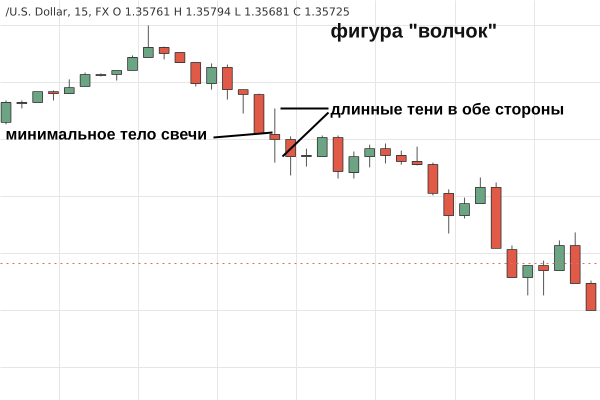 The image size is (600, 400). I want to click on chart-title: фигура "волчок", so click(414, 31).